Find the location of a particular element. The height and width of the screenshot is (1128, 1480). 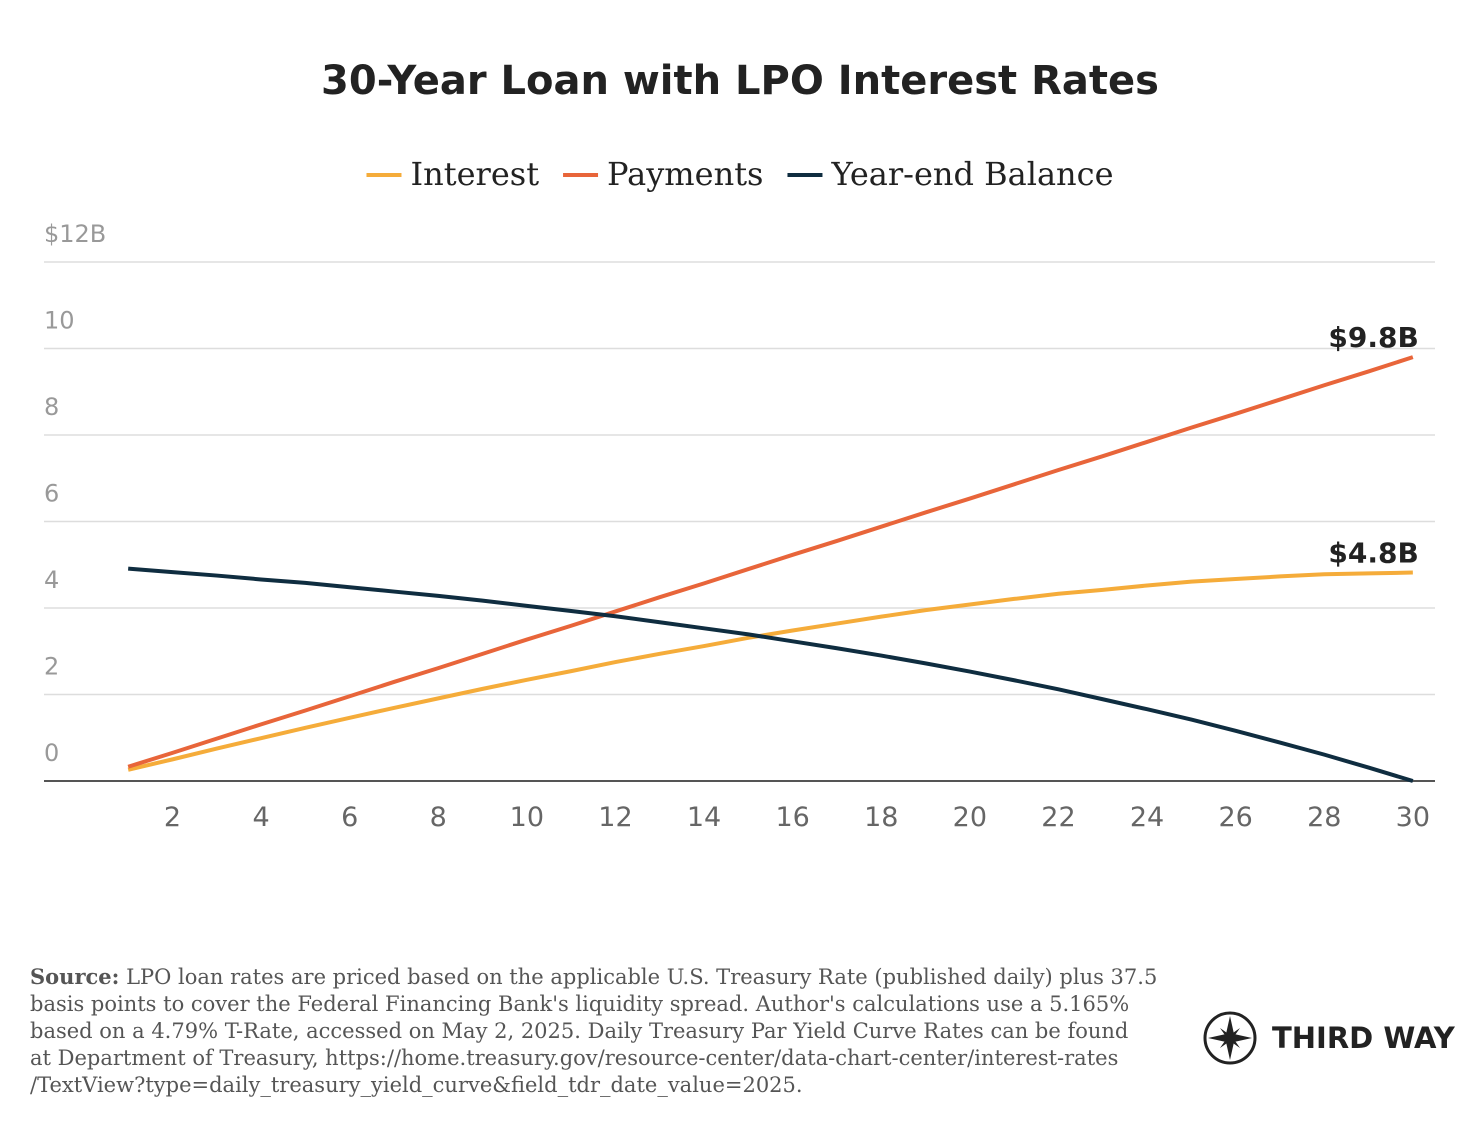

y-tick-label: 0 is located at coordinates (51, 753).